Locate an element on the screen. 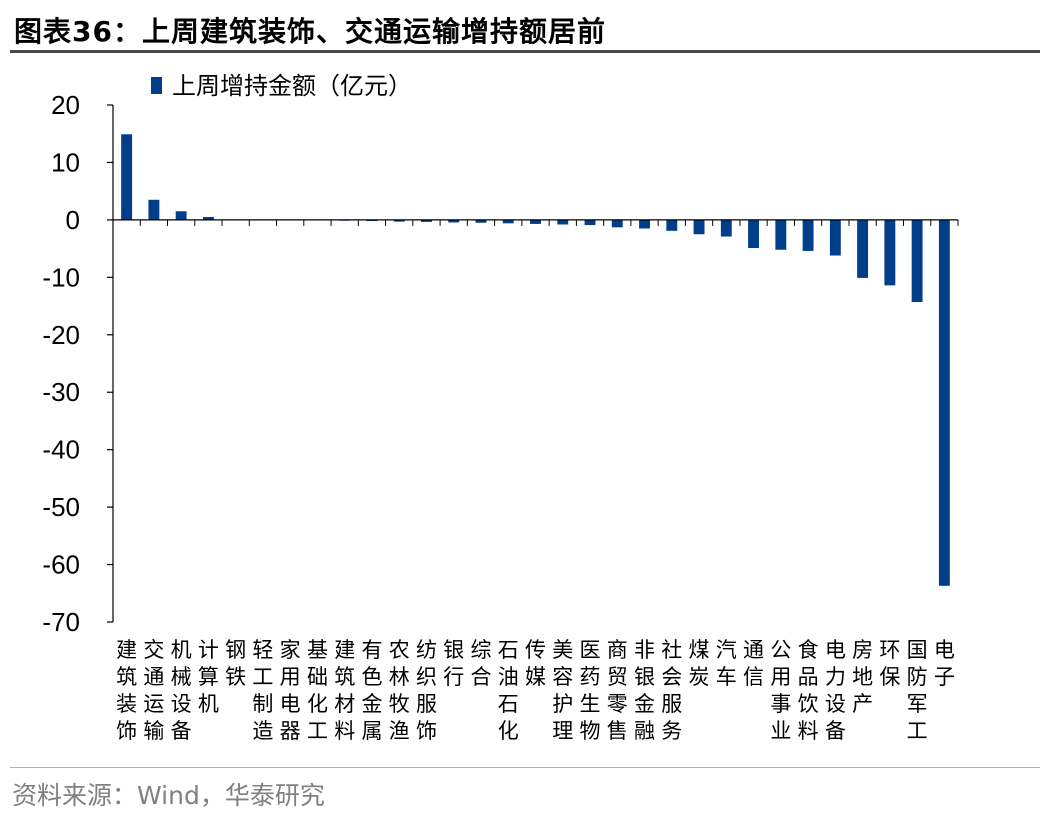  x-category-label: 石油石化 is located at coordinates (508, 690).